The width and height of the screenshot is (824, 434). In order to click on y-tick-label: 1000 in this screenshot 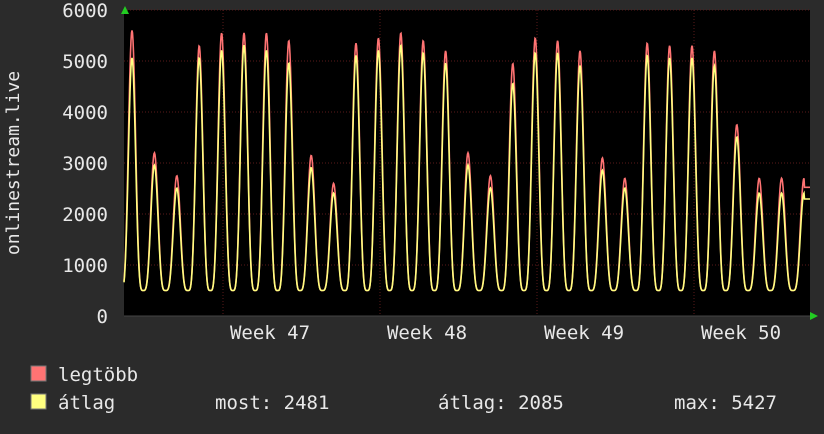, I will do `click(85, 266)`.